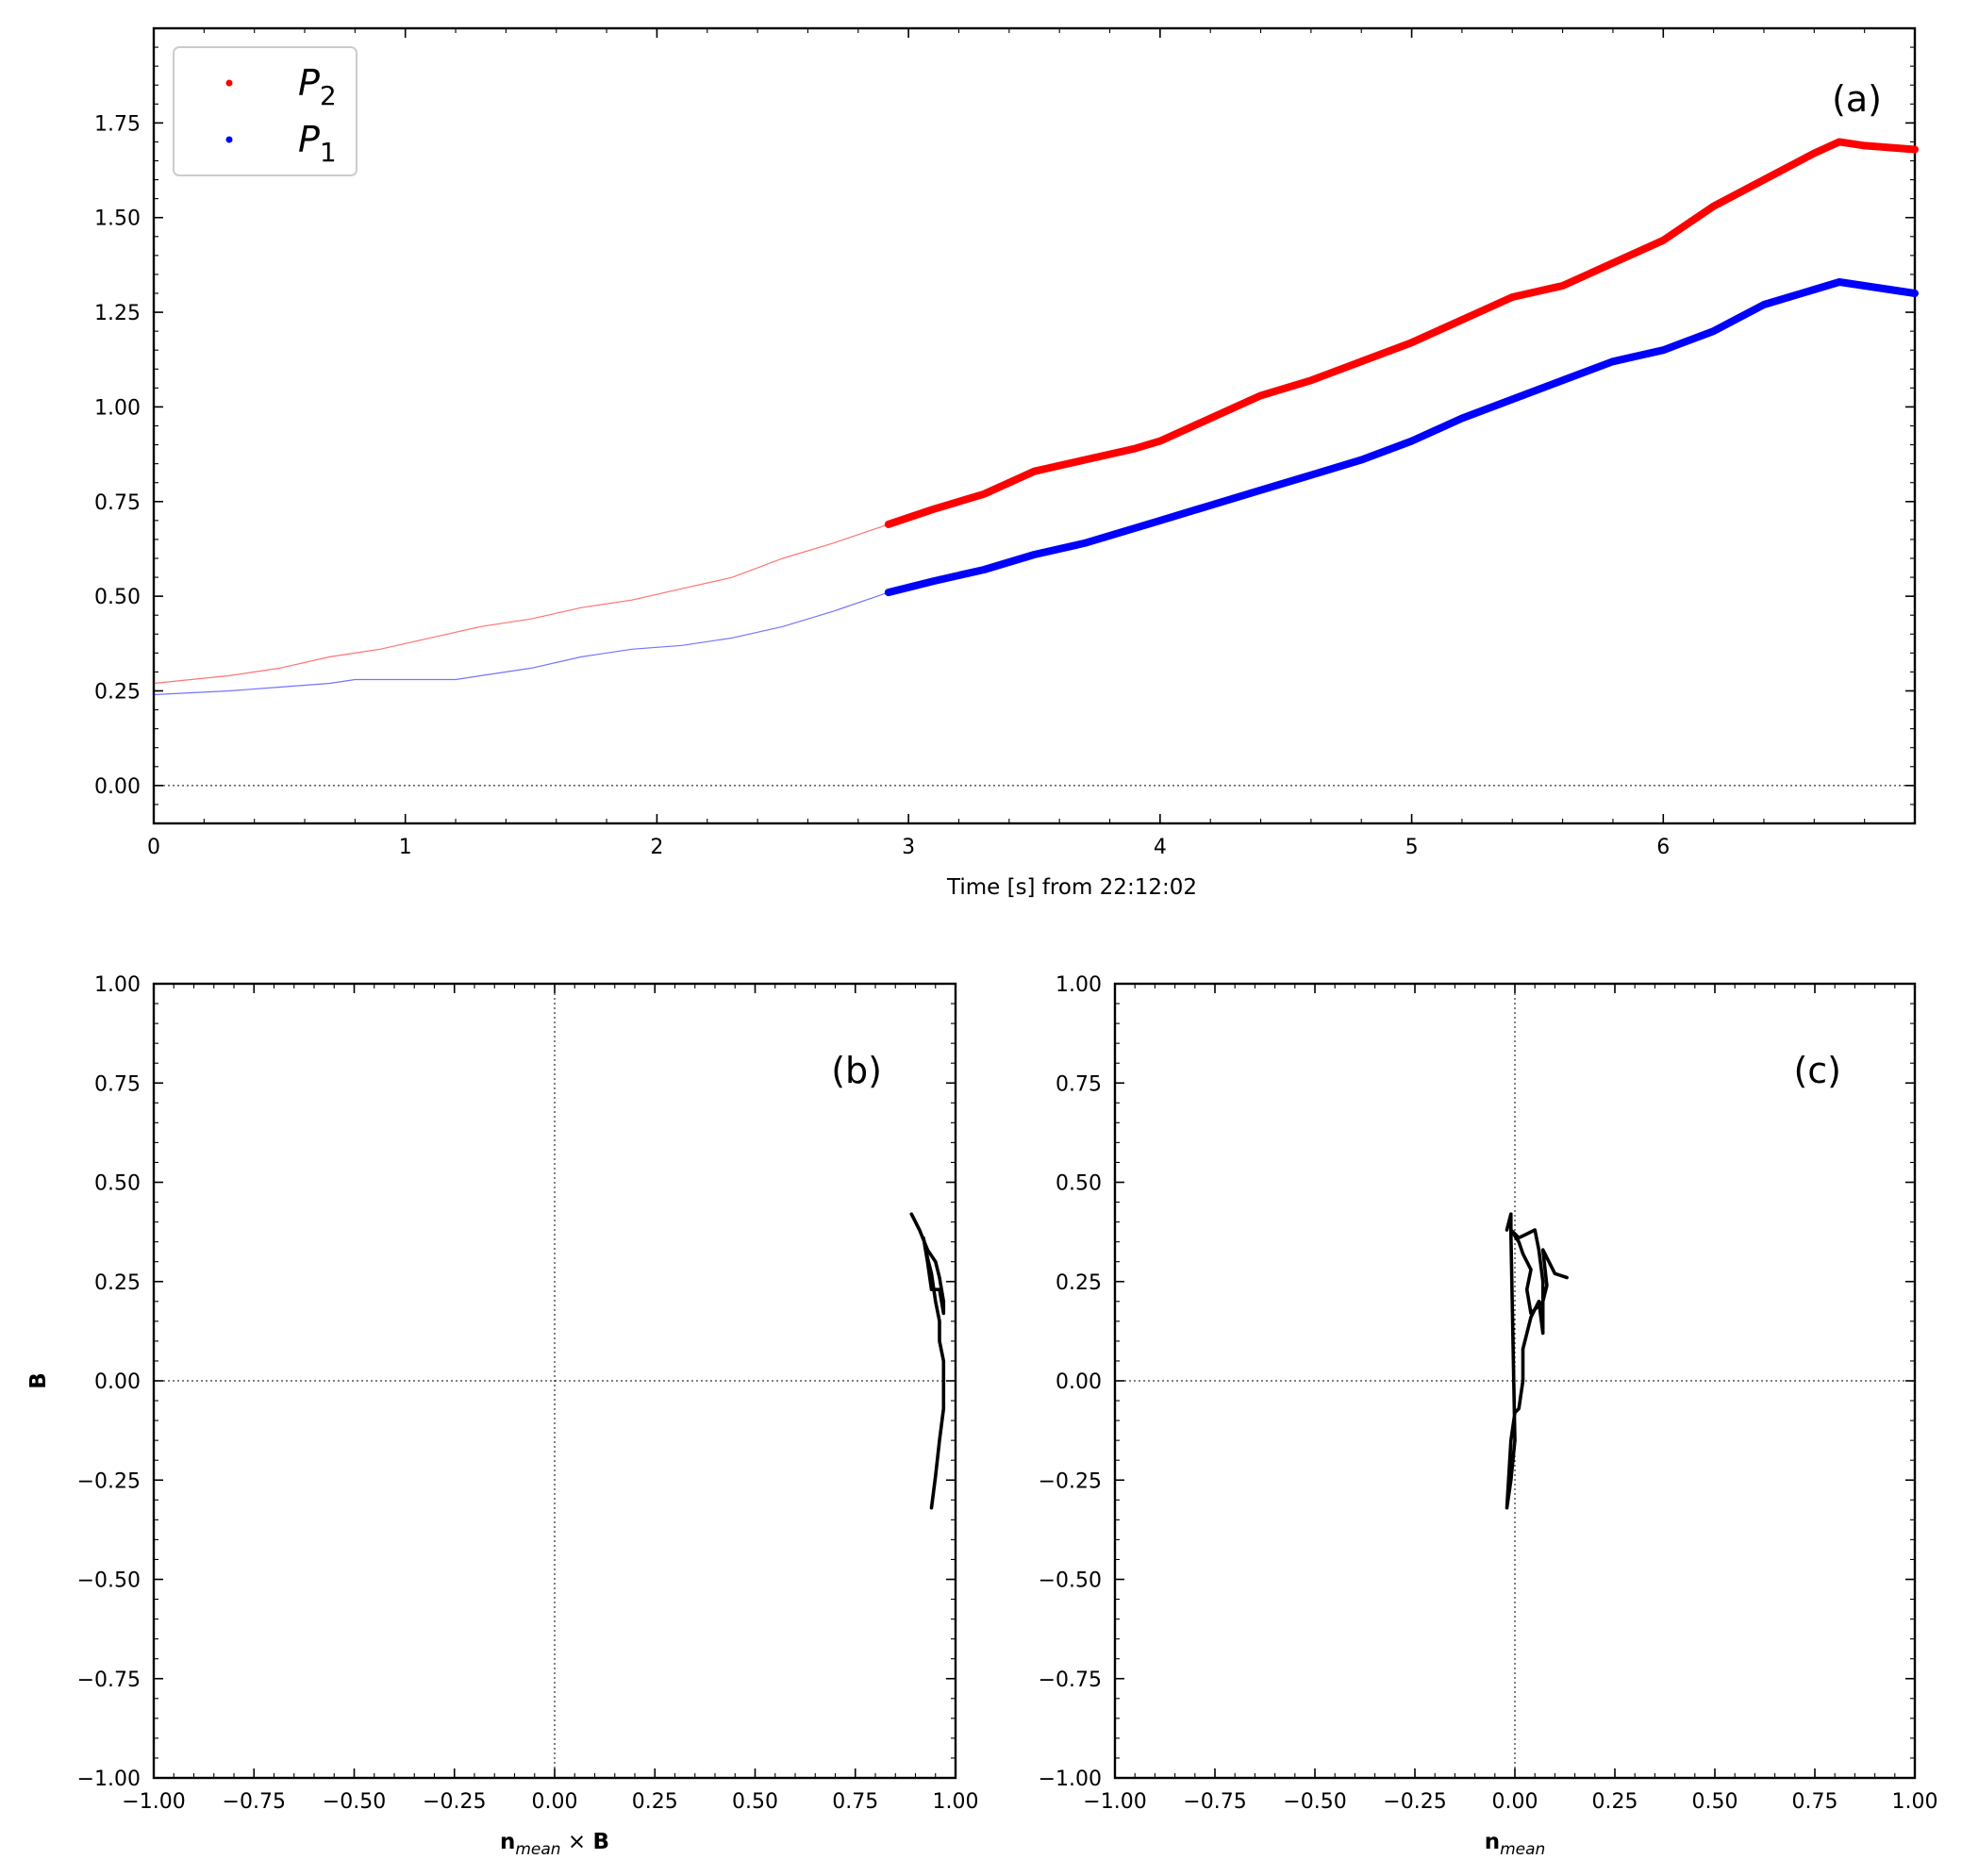  Describe the element at coordinates (117, 124) in the screenshot. I see `y-tick-label: 1.75` at that location.